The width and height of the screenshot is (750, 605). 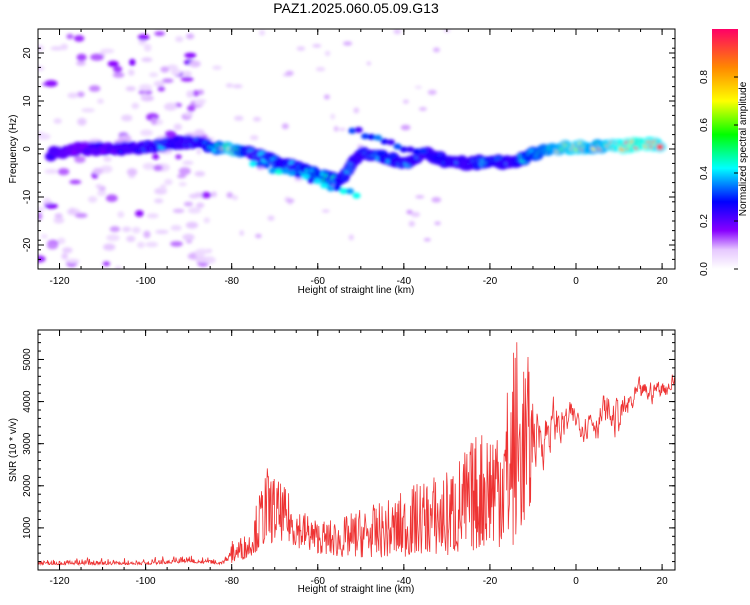 I want to click on y-tick-label: 0, so click(x=27, y=149).